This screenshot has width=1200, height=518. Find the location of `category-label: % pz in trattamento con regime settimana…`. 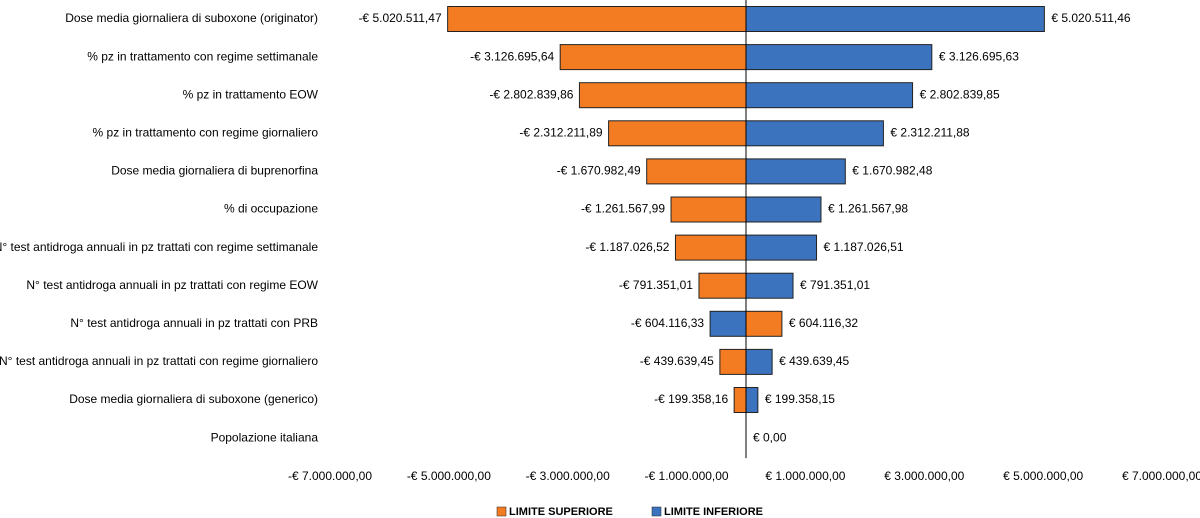

category-label: % pz in trattamento con regime settimana… is located at coordinates (202, 56).